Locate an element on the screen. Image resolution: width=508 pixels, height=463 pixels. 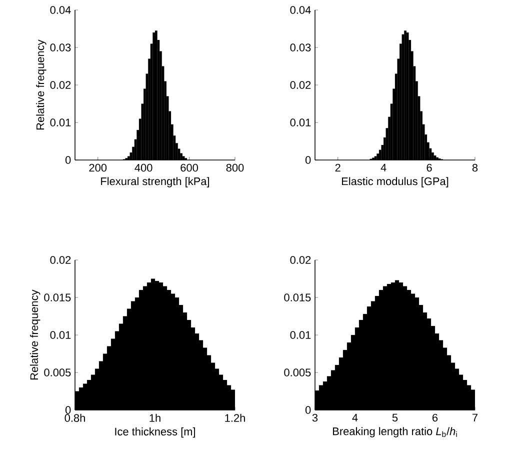
x-tick-label: 400 is located at coordinates (143, 168).